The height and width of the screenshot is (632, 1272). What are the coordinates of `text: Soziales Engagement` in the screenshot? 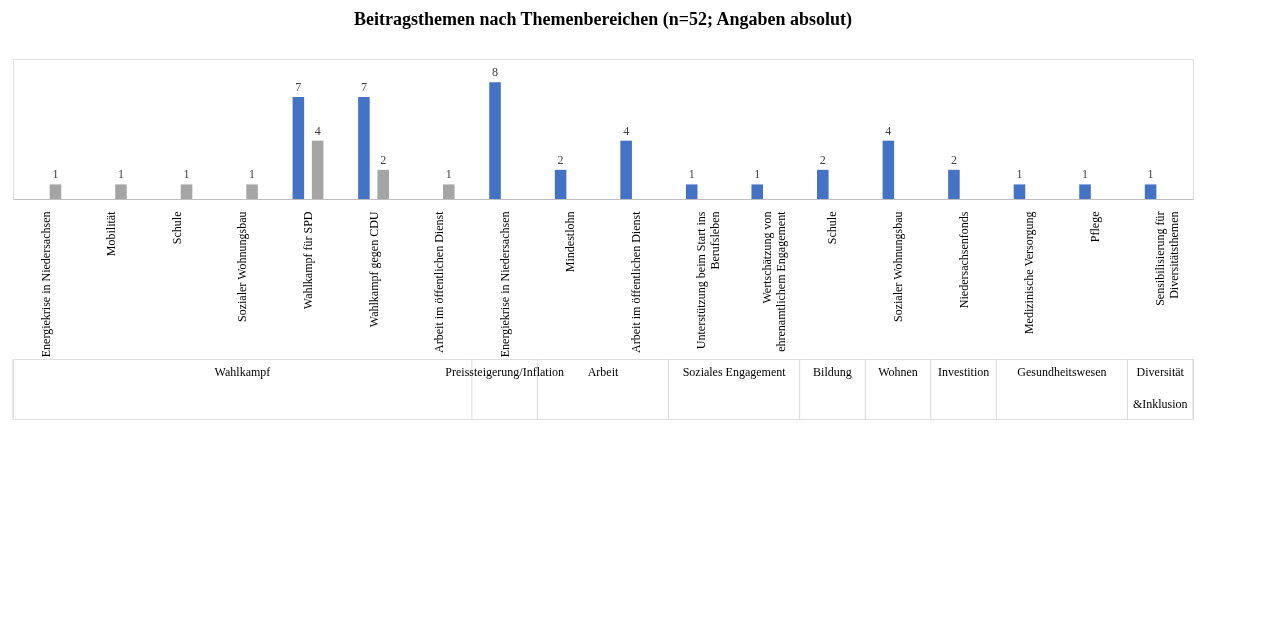 It's located at (734, 372).